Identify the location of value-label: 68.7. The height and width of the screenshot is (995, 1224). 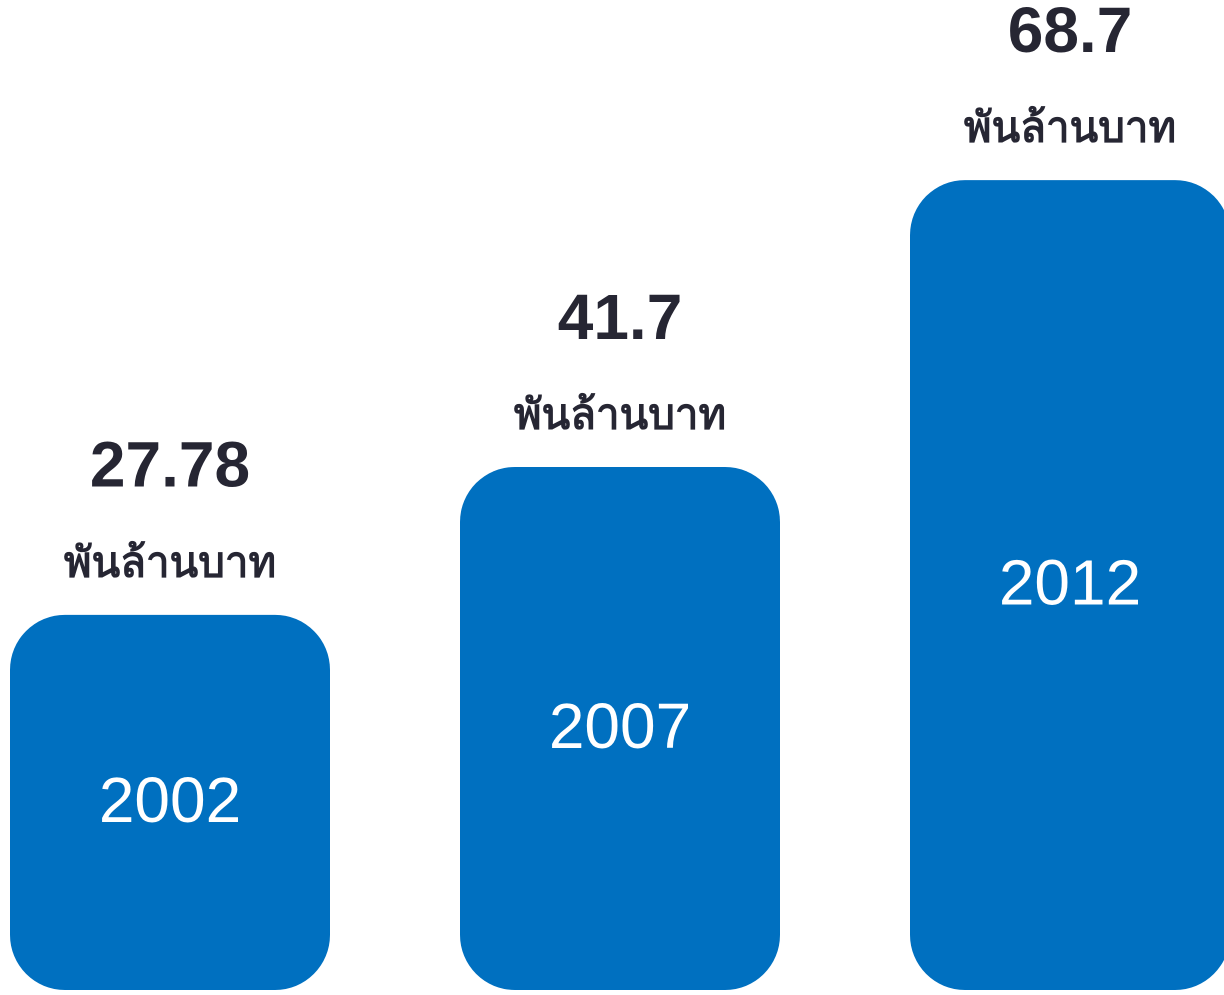
(1070, 33).